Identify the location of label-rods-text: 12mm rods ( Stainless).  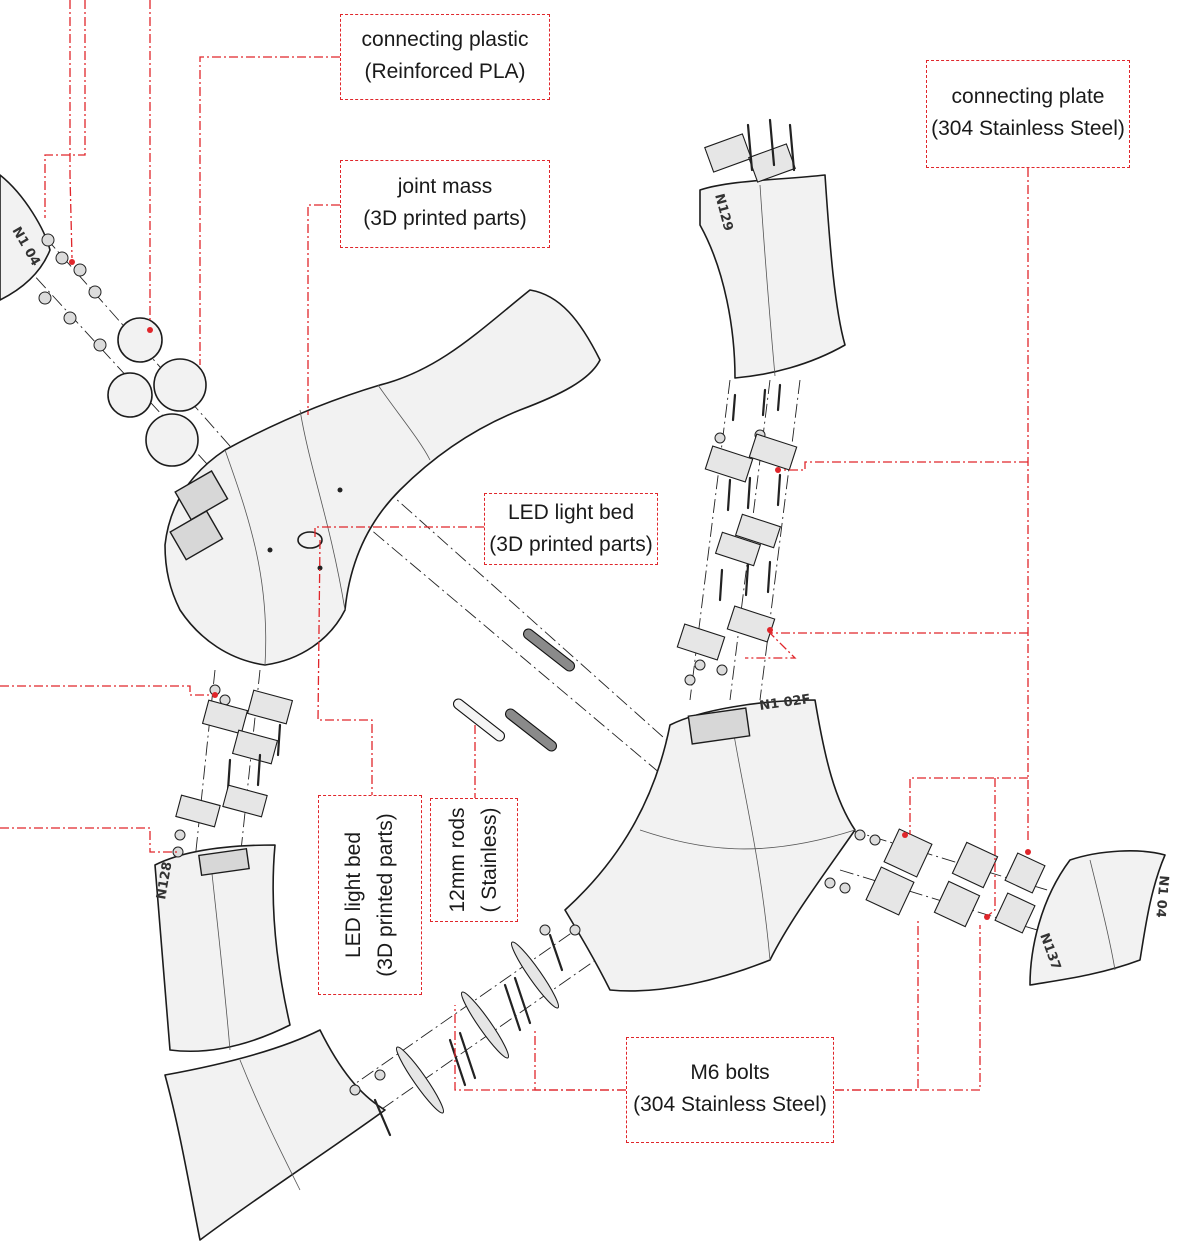
(474, 859).